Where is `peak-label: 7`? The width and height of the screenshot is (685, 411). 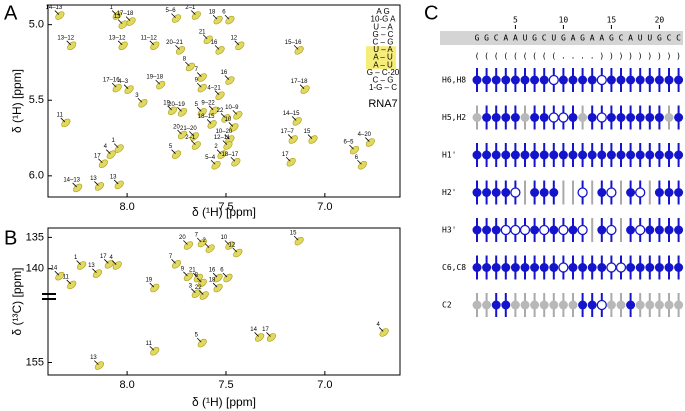
peak-label: 7 is located at coordinates (197, 70).